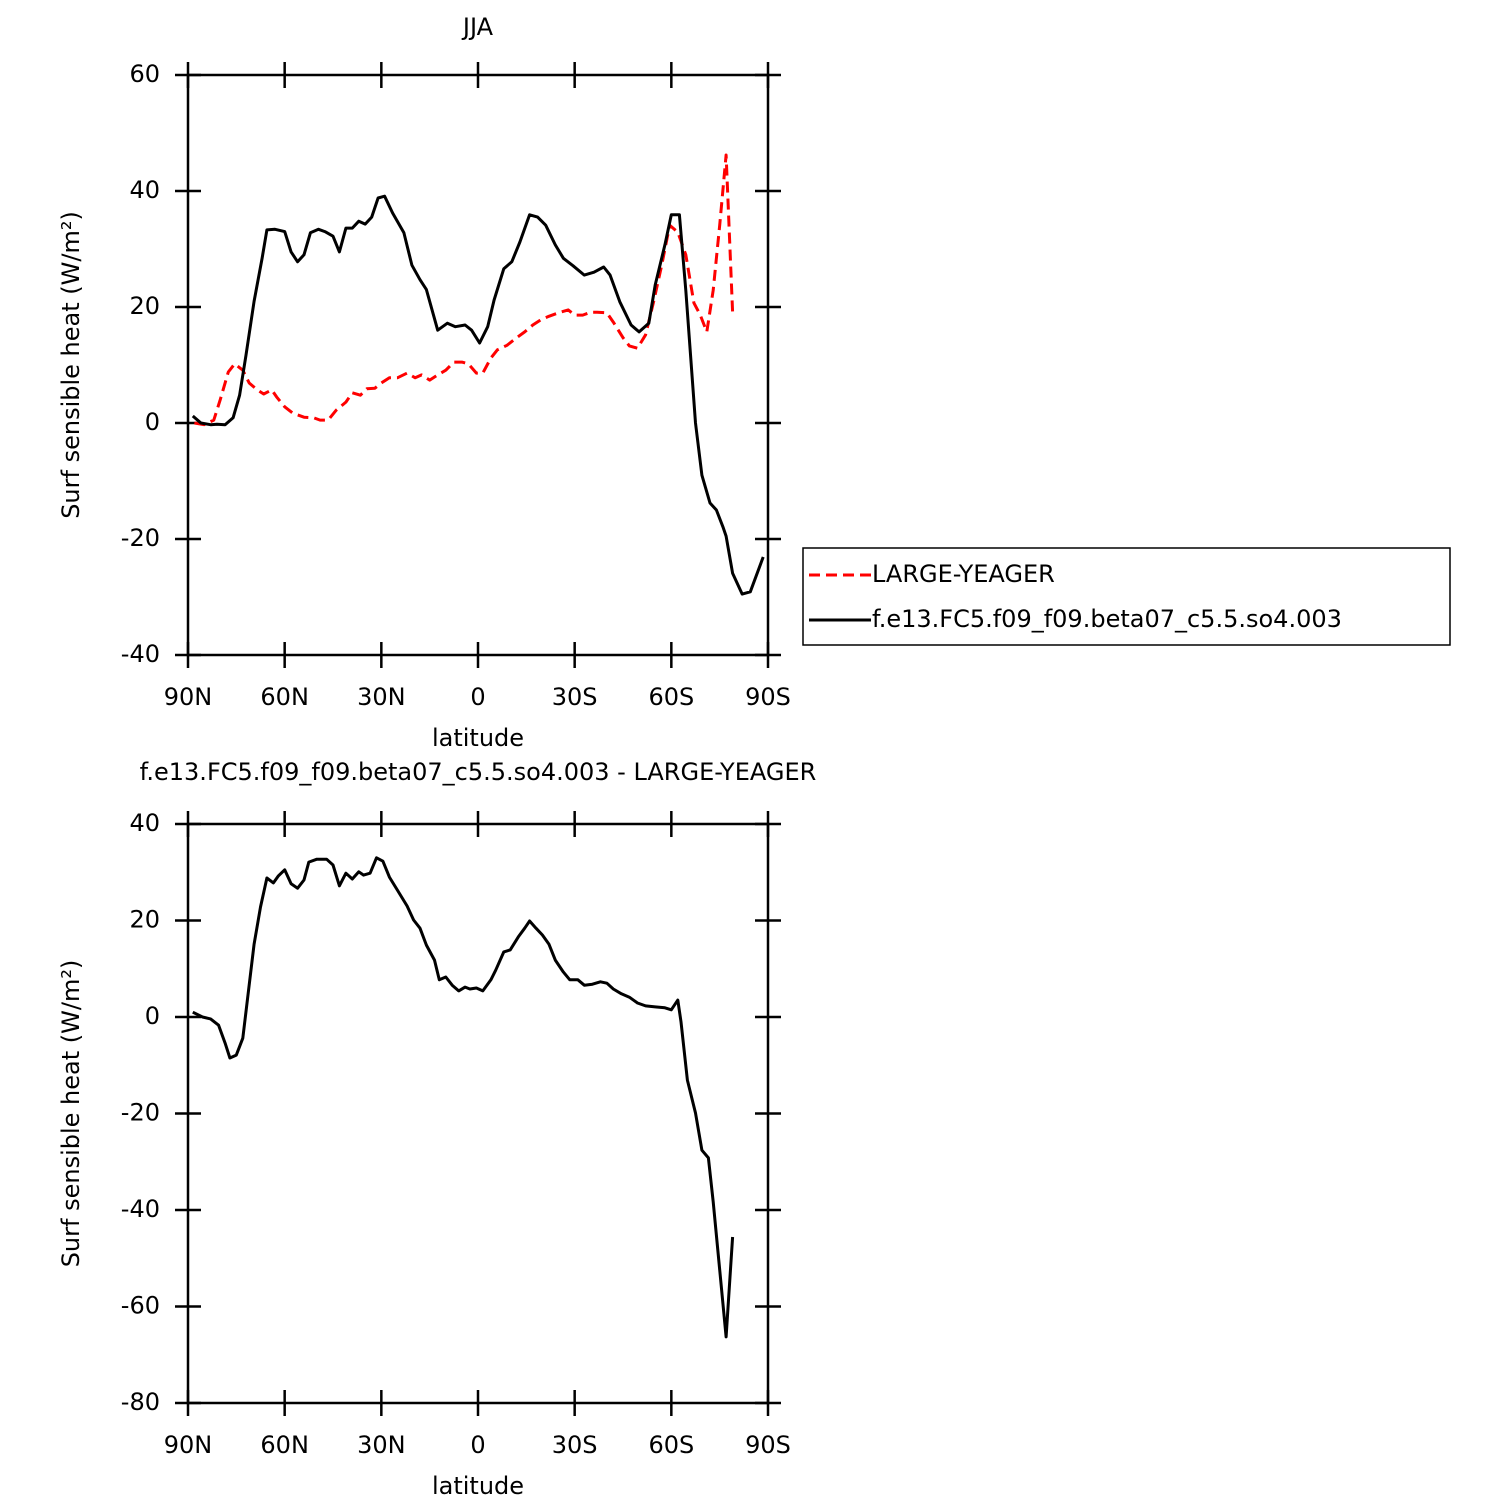 The height and width of the screenshot is (1508, 1508). I want to click on y-tick-label: -60, so click(140, 1306).